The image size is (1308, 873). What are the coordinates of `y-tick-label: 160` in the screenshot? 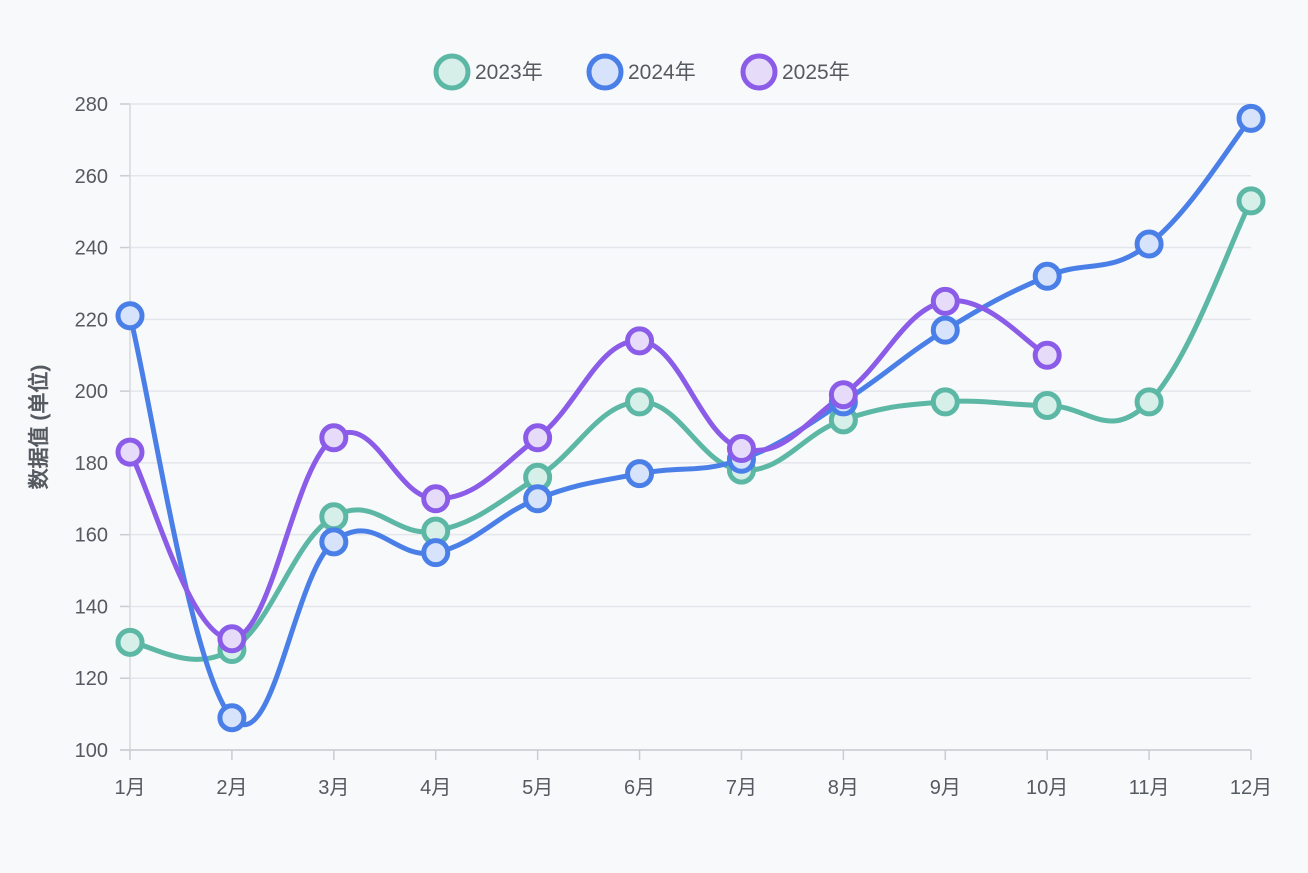 It's located at (91, 536).